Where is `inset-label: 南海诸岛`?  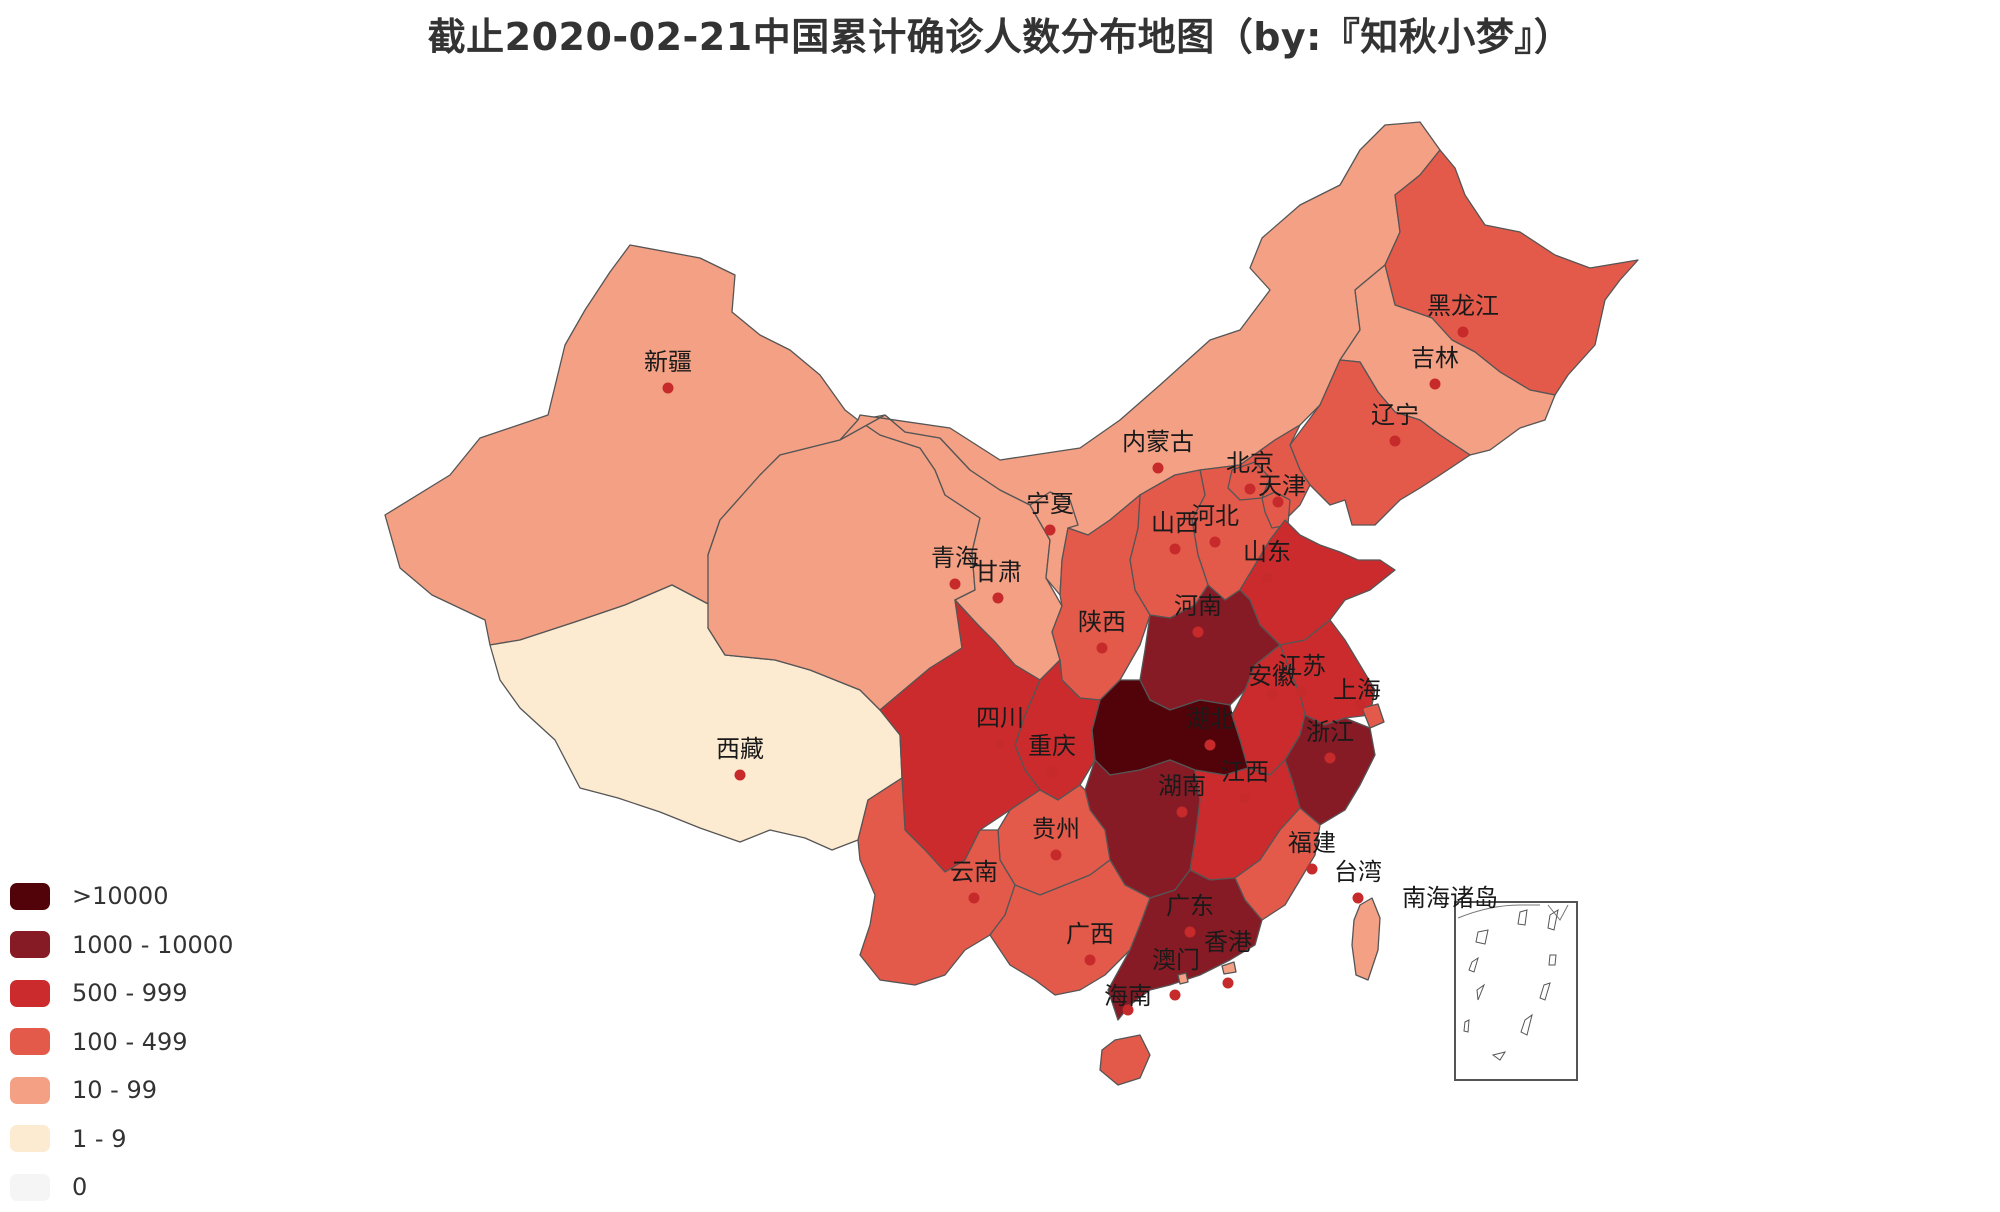
inset-label: 南海诸岛 is located at coordinates (1450, 898).